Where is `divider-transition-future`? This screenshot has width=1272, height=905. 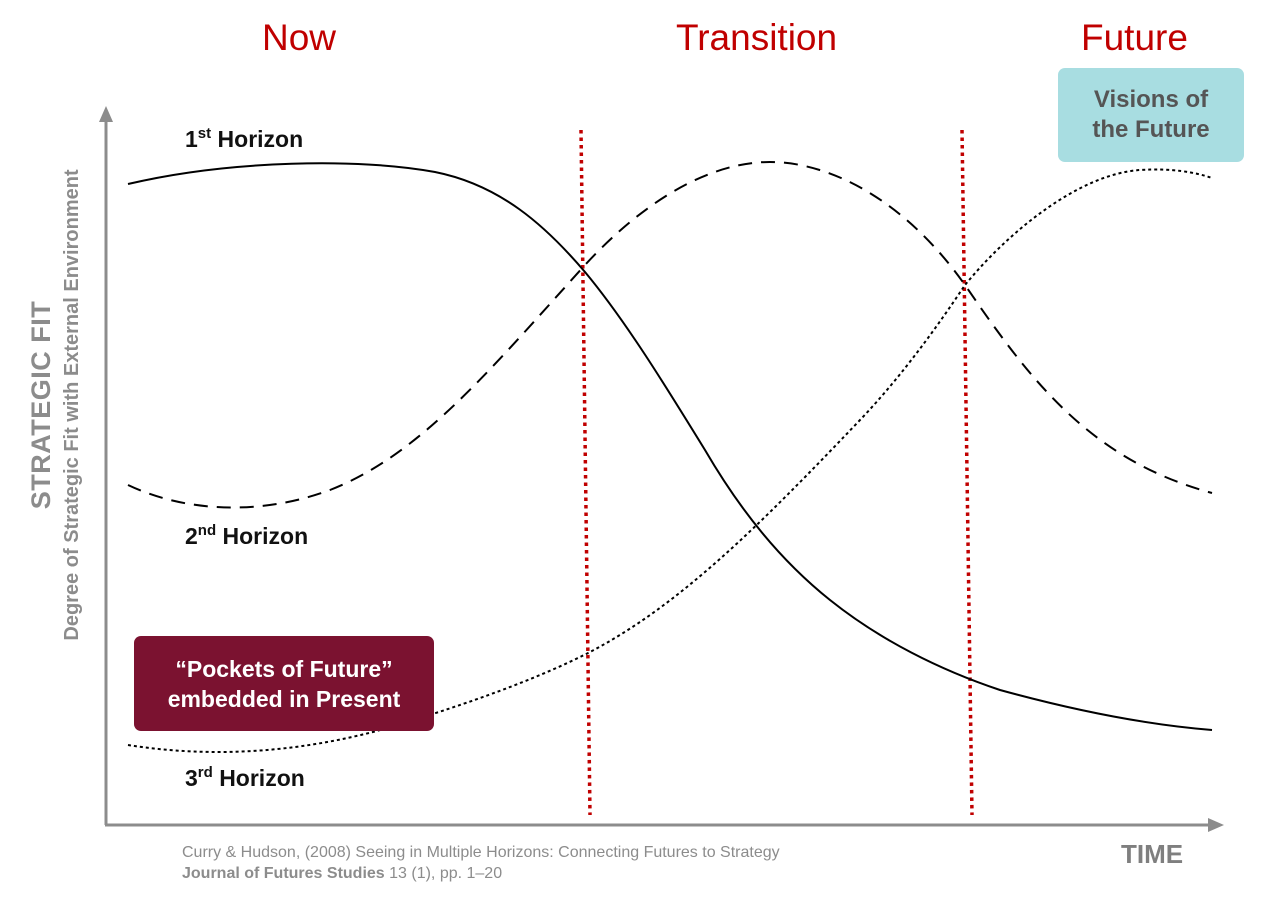 divider-transition-future is located at coordinates (967, 472).